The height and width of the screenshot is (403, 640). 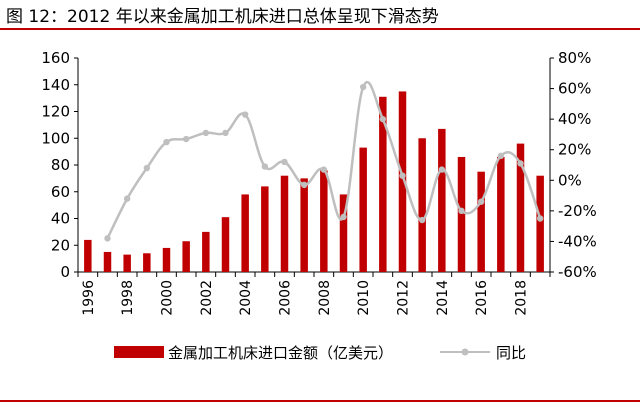 I want to click on legend-line-label: 同比, so click(x=511, y=353).